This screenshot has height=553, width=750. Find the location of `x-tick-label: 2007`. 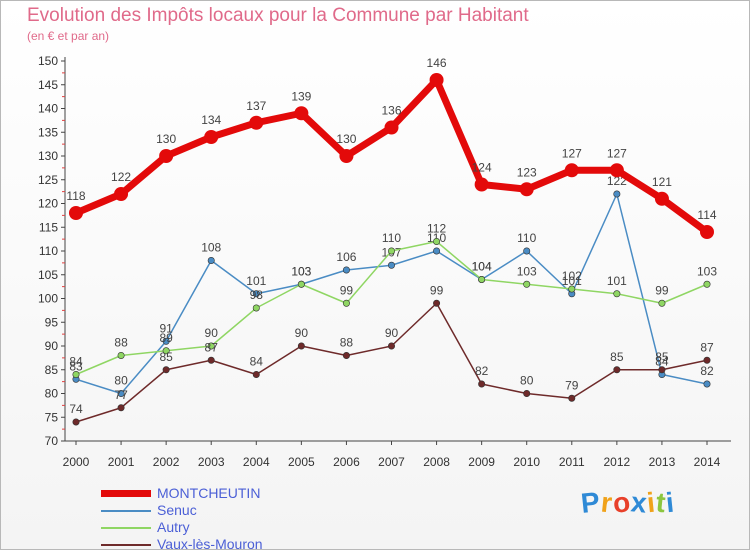

x-tick-label: 2007 is located at coordinates (391, 462).